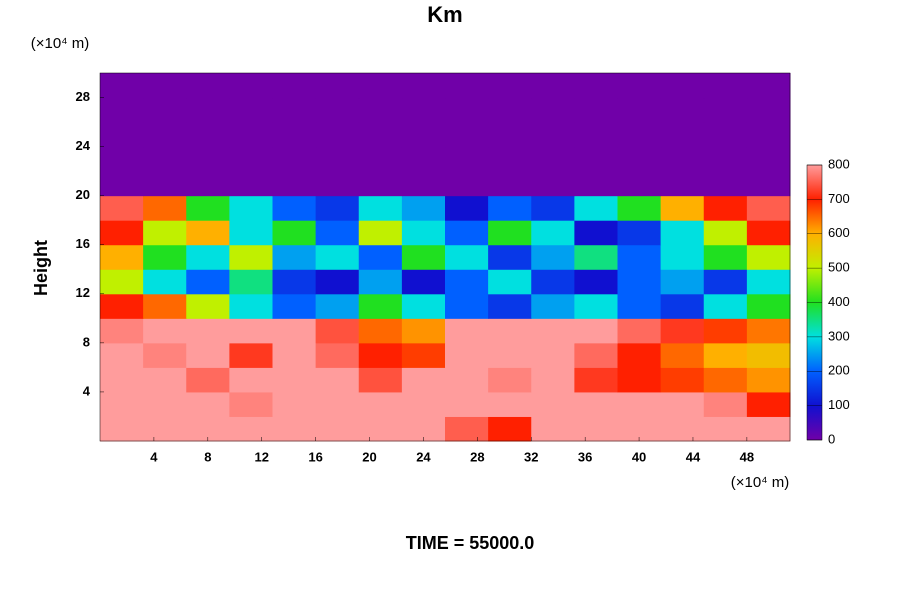 The image size is (900, 600). Describe the element at coordinates (154, 456) in the screenshot. I see `x-tick-label: 4` at that location.